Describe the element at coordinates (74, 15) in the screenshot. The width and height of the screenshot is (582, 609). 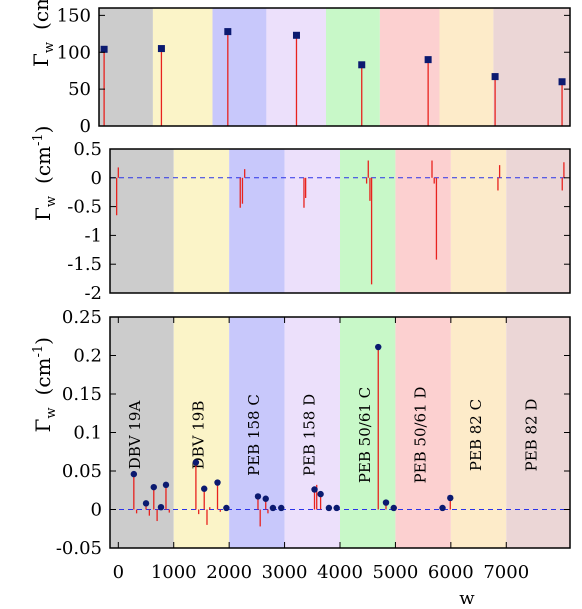
I see `y-tick-label: 150` at that location.